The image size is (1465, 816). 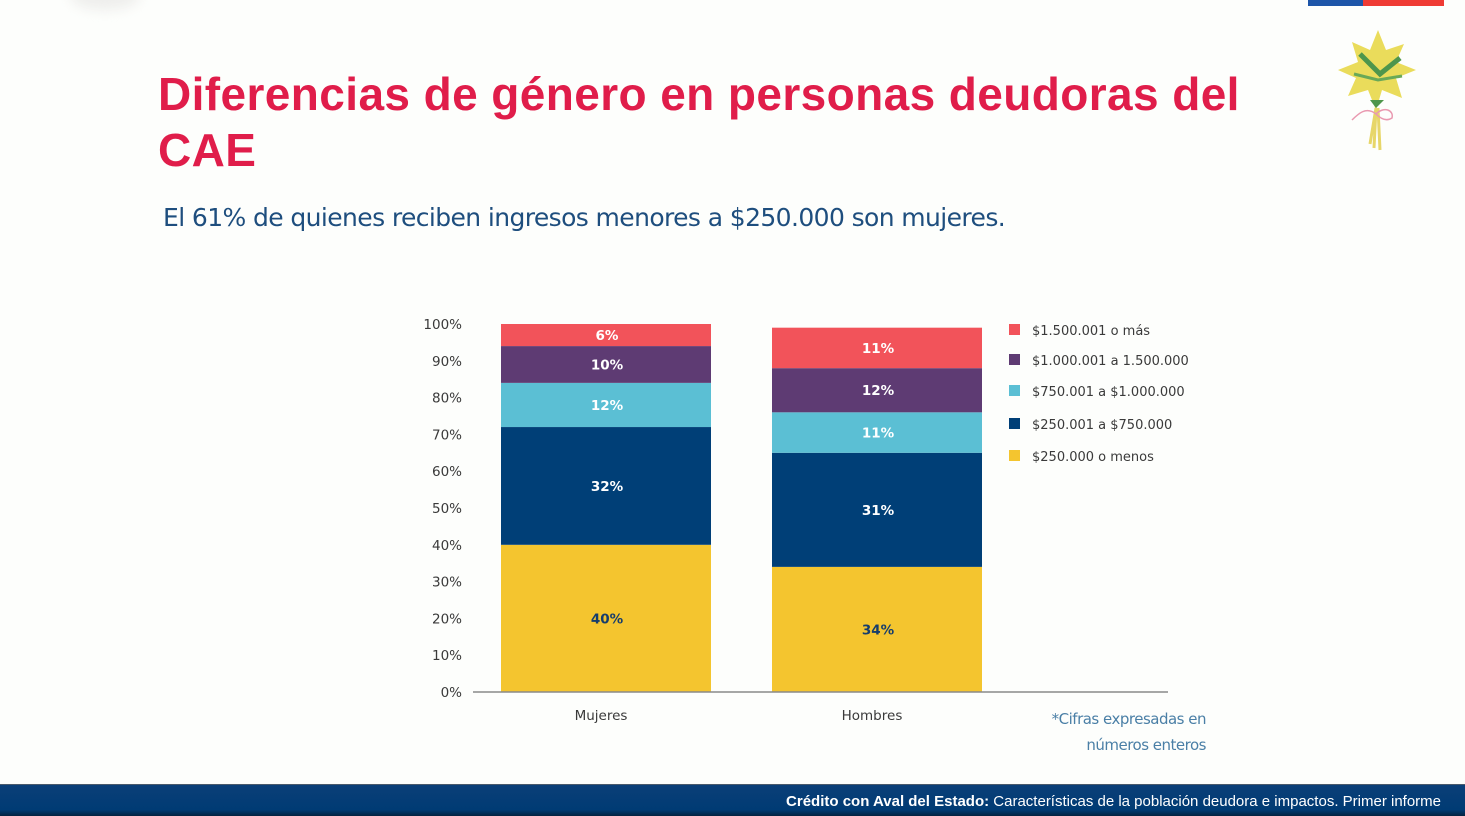 I want to click on y-tick-label: 10%, so click(x=447, y=656).